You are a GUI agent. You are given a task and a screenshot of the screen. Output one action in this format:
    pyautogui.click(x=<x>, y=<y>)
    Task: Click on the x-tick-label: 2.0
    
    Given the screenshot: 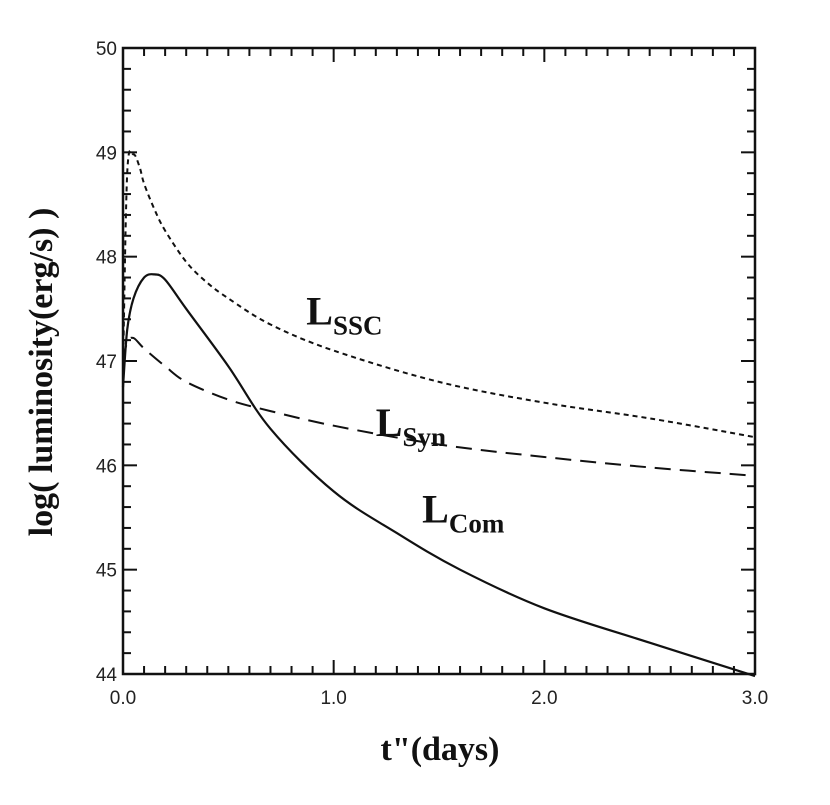 What is the action you would take?
    pyautogui.click(x=544, y=698)
    